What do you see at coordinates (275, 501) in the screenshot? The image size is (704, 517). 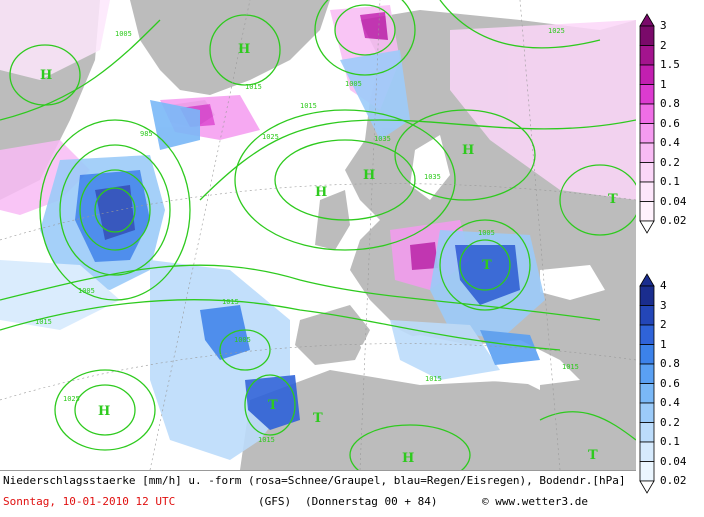 I see `caption-model: (GFS)` at bounding box center [275, 501].